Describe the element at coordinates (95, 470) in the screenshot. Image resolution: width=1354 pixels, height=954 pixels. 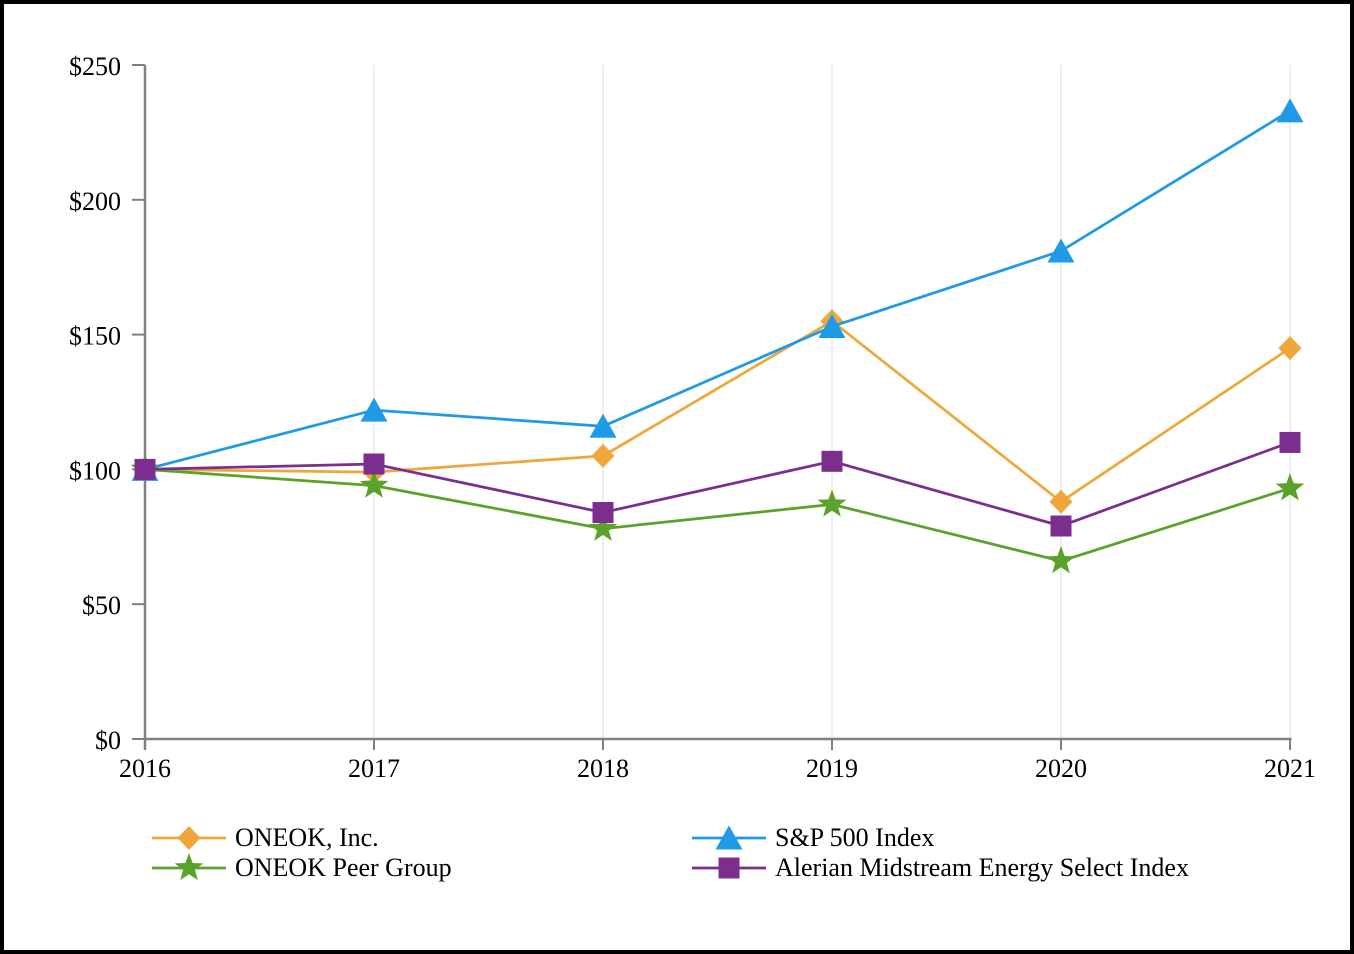
I see `y-tick-label: $100` at that location.